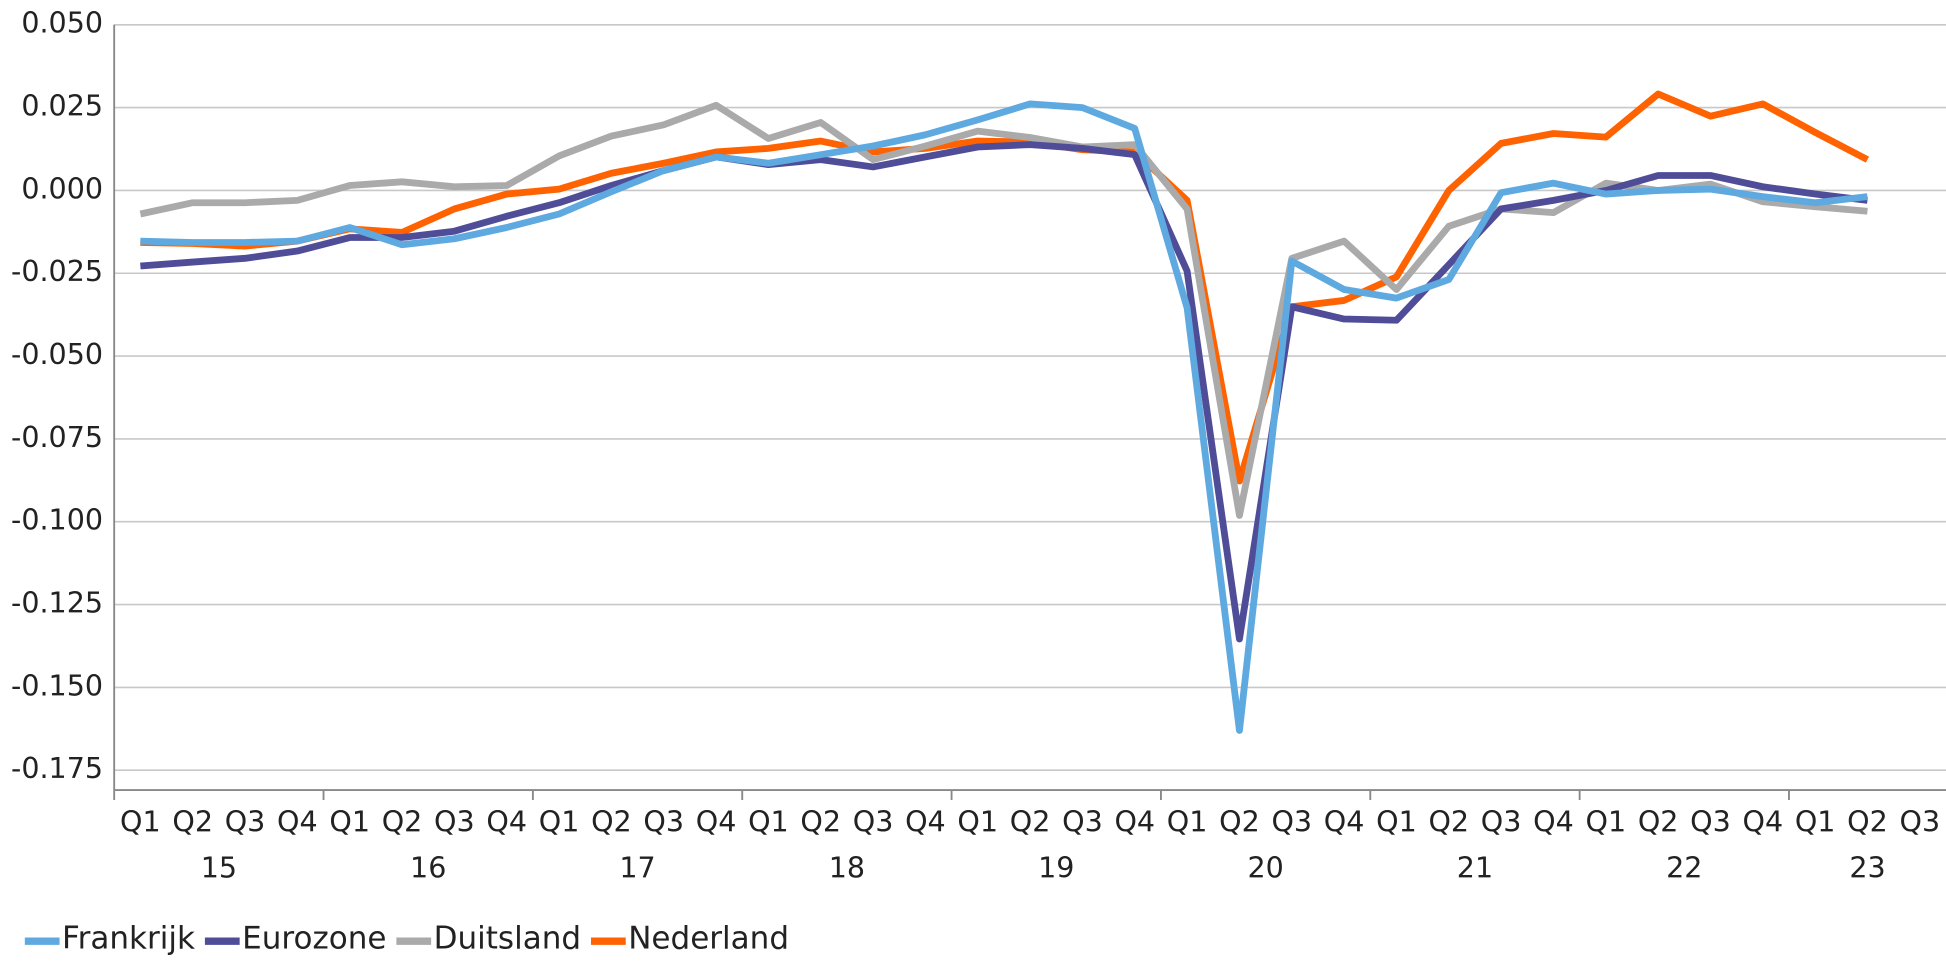  Describe the element at coordinates (1265, 867) in the screenshot. I see `x-group-label: 20` at that location.